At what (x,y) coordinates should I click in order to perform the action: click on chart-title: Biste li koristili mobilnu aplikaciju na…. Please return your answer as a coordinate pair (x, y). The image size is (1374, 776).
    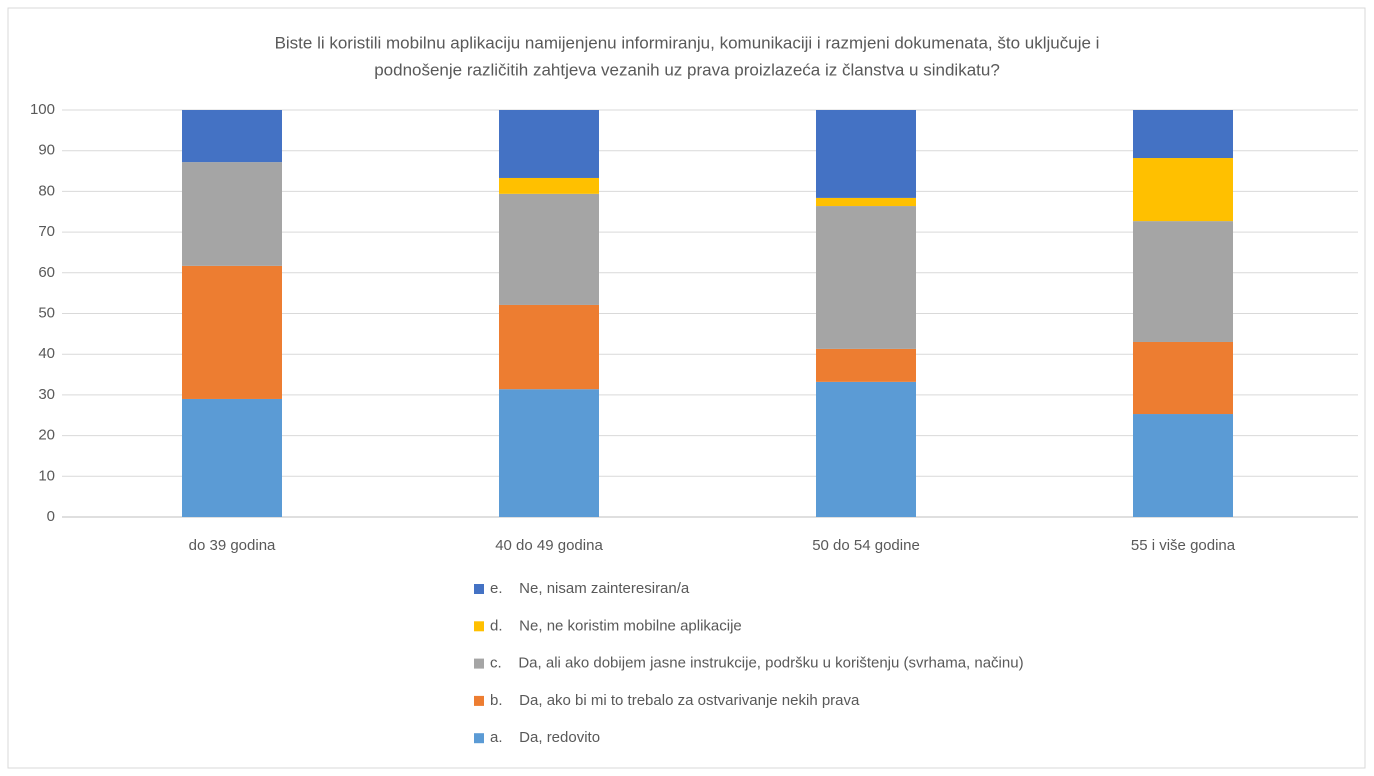
    Looking at the image, I should click on (687, 42).